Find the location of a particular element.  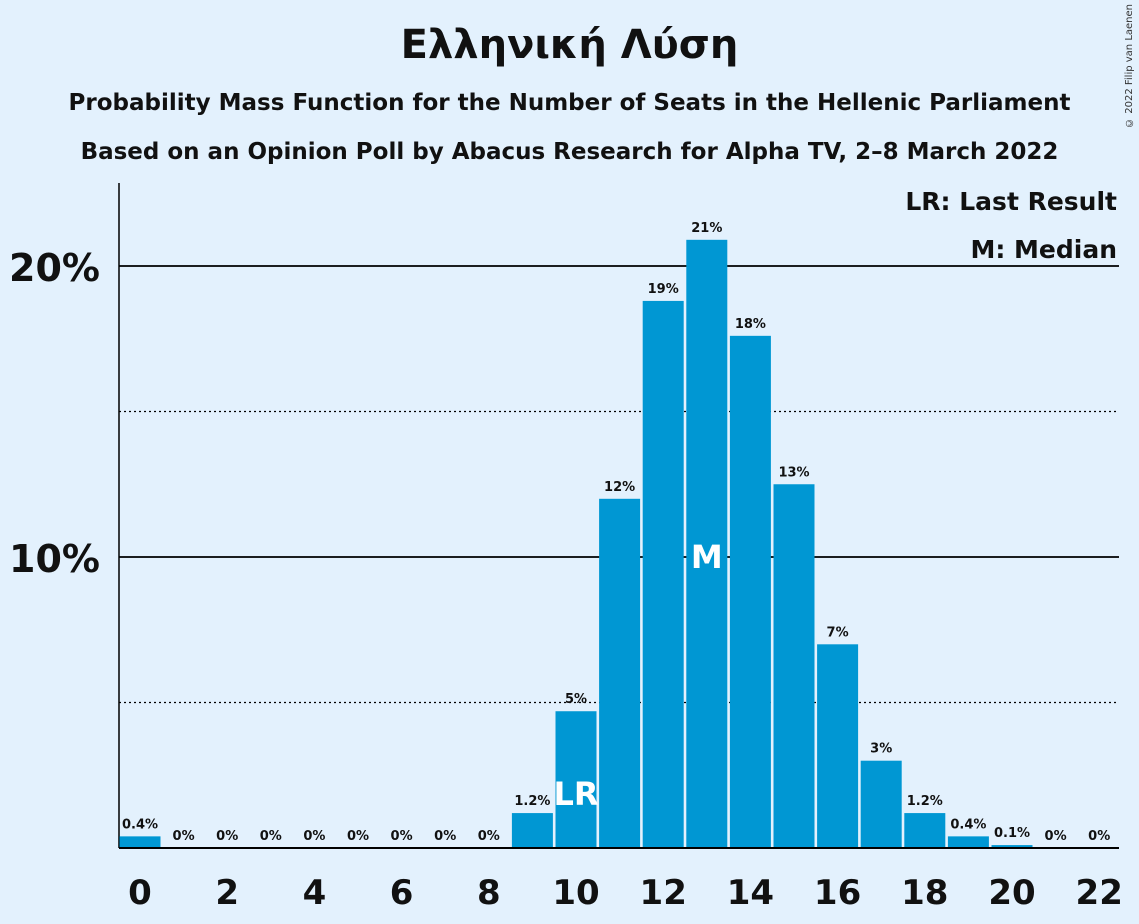

marker-lr: LR is located at coordinates (575, 794).